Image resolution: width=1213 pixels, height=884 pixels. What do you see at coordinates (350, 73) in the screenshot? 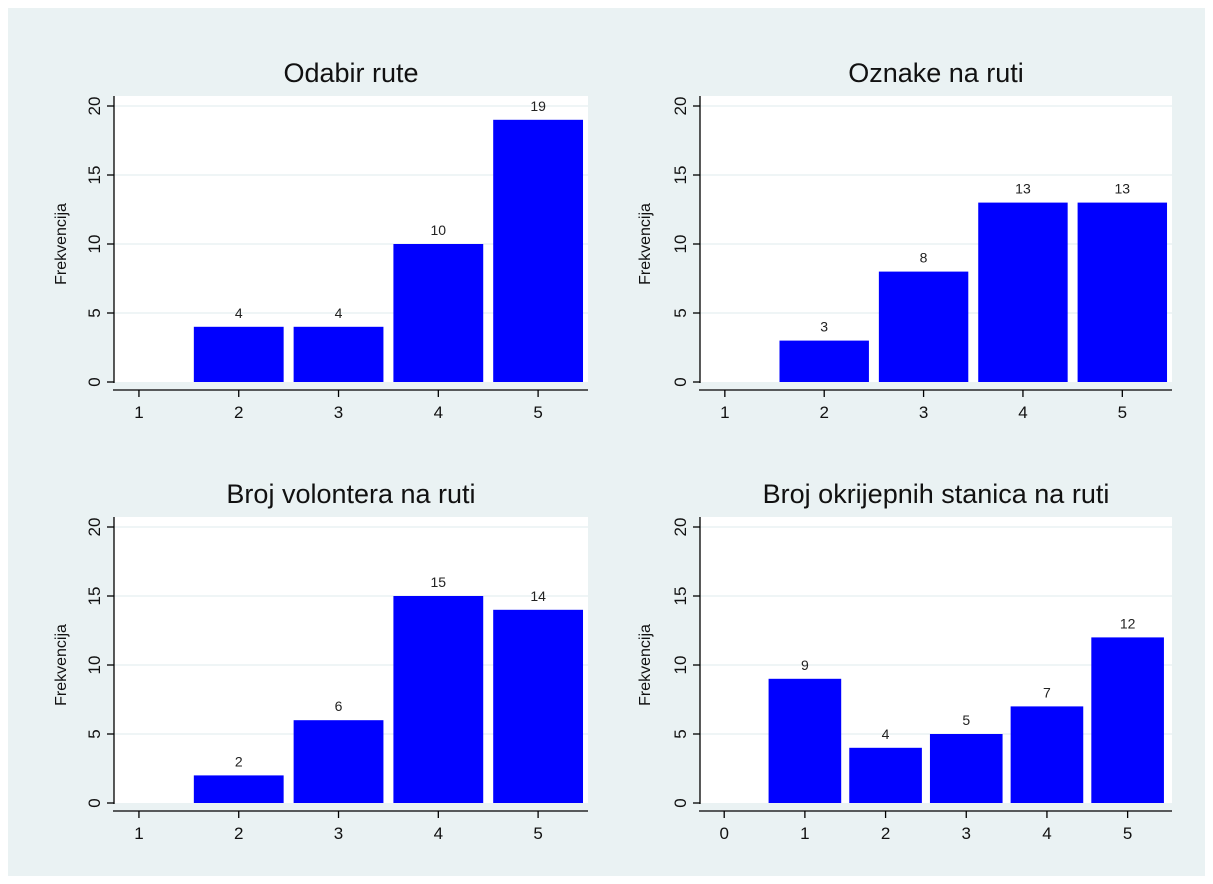
I see `chart-title: Odabir rute` at bounding box center [350, 73].